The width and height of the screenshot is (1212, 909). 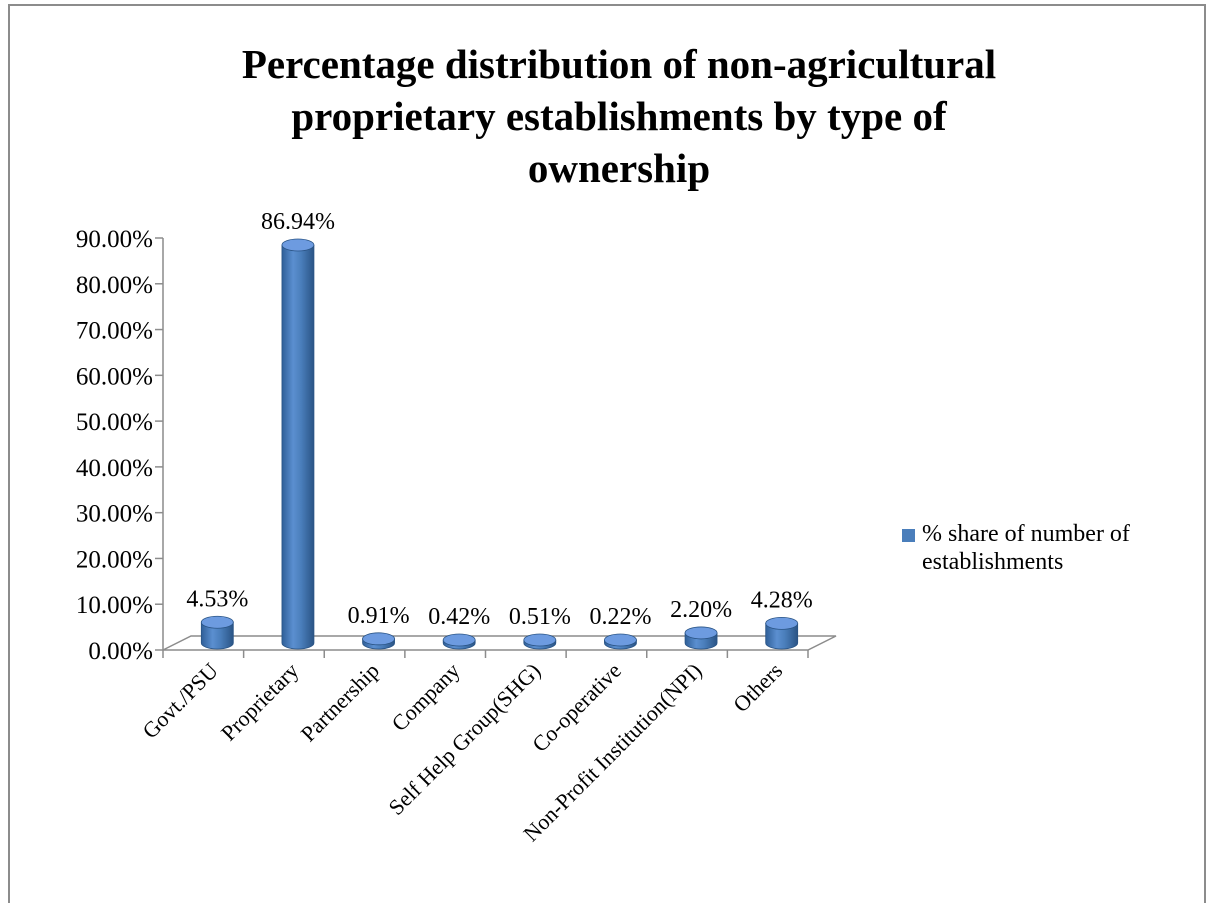 I want to click on data-label: 0.51%, so click(x=540, y=617).